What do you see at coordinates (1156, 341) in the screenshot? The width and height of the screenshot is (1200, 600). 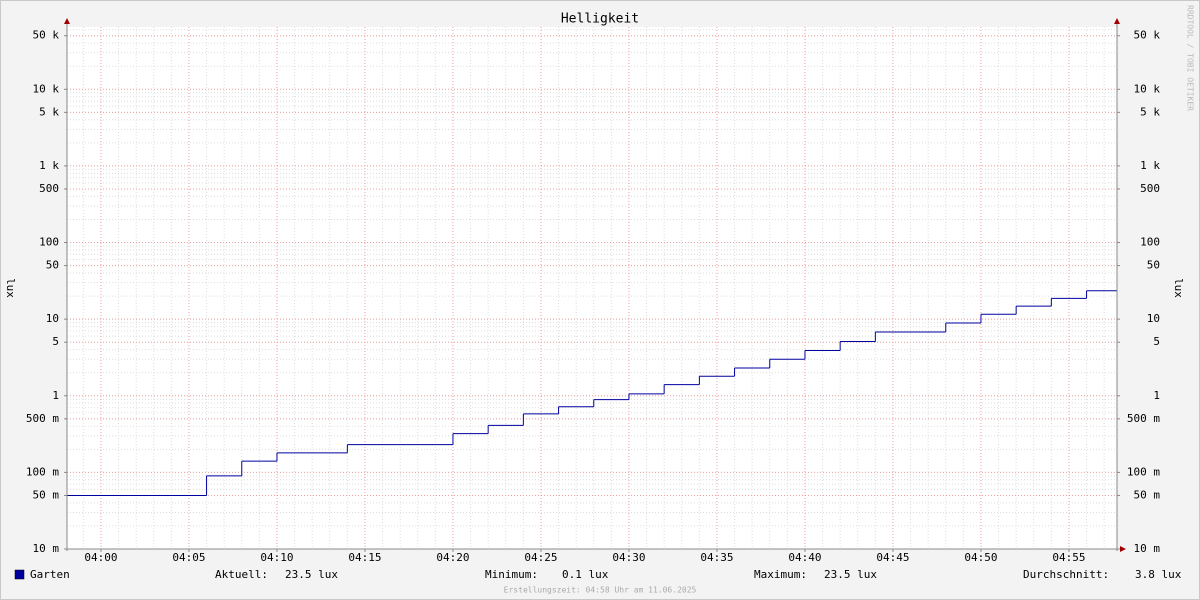 I see `y2-tick-label: 5` at bounding box center [1156, 341].